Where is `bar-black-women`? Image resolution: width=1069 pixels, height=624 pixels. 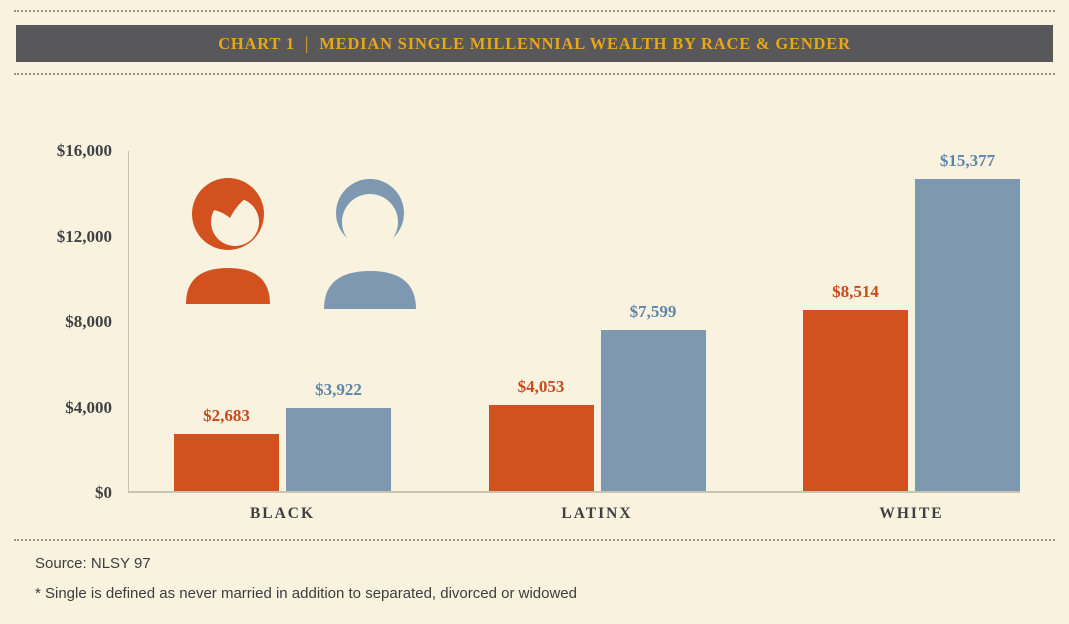 bar-black-women is located at coordinates (226, 462).